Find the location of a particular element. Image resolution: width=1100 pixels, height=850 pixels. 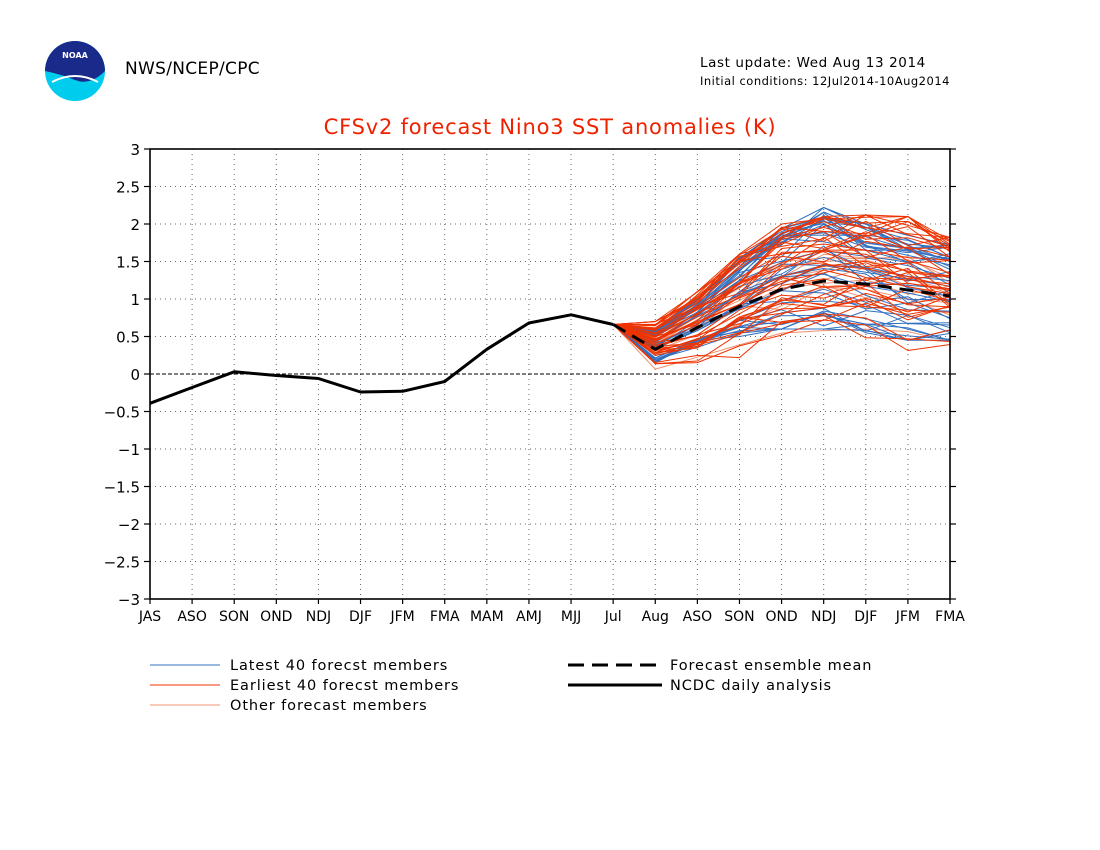

y-tick-label: −0.5 is located at coordinates (122, 413).